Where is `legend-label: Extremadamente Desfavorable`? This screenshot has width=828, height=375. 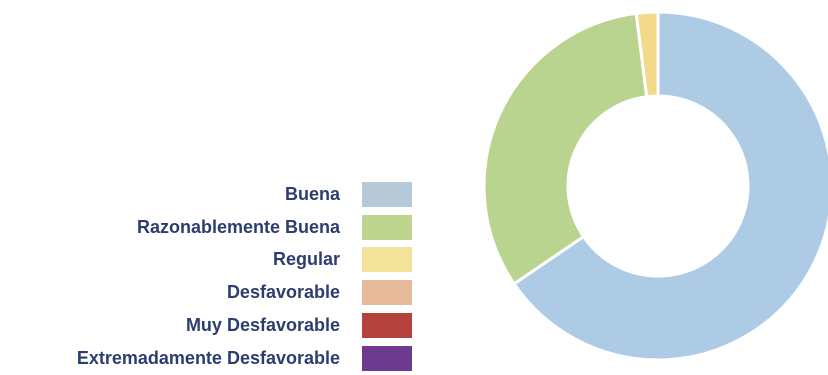 legend-label: Extremadamente Desfavorable is located at coordinates (208, 357).